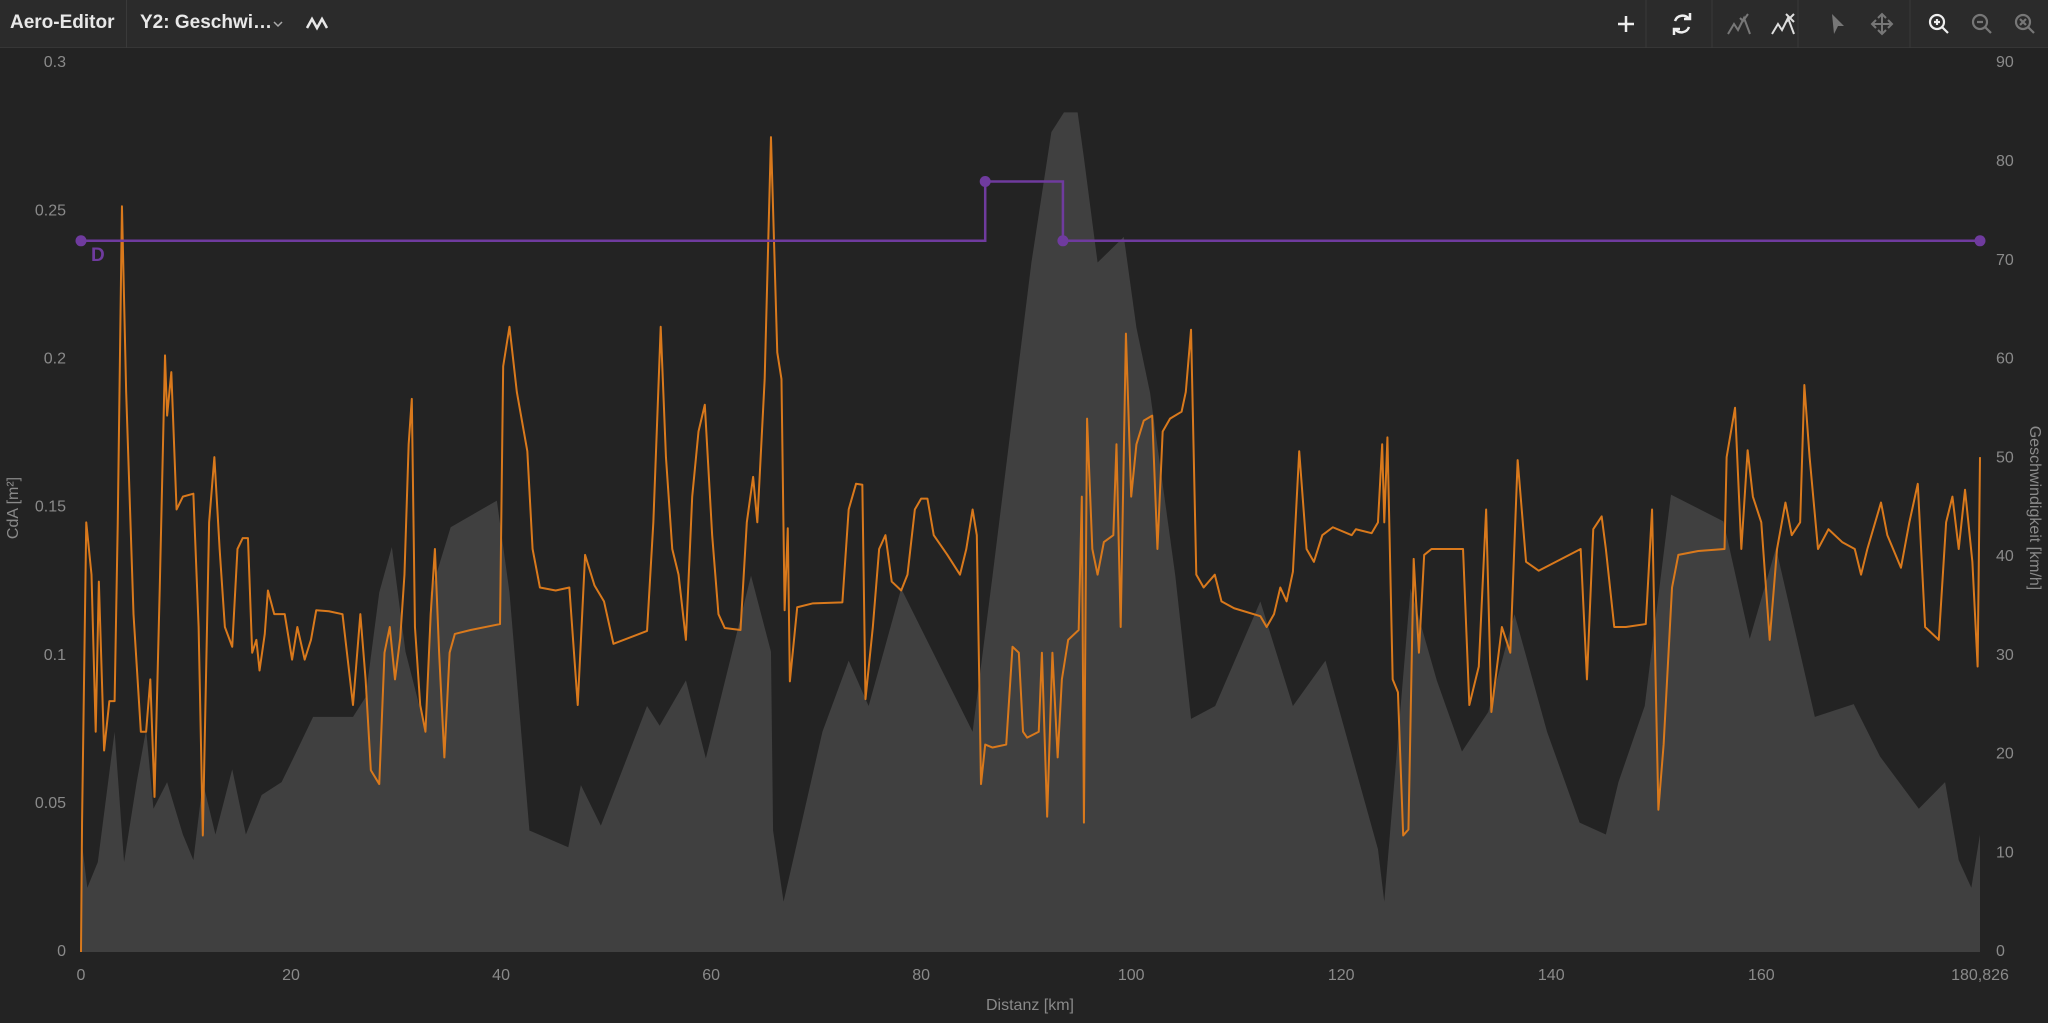 Image resolution: width=2048 pixels, height=1023 pixels. What do you see at coordinates (1838, 24) in the screenshot?
I see `select-tool` at bounding box center [1838, 24].